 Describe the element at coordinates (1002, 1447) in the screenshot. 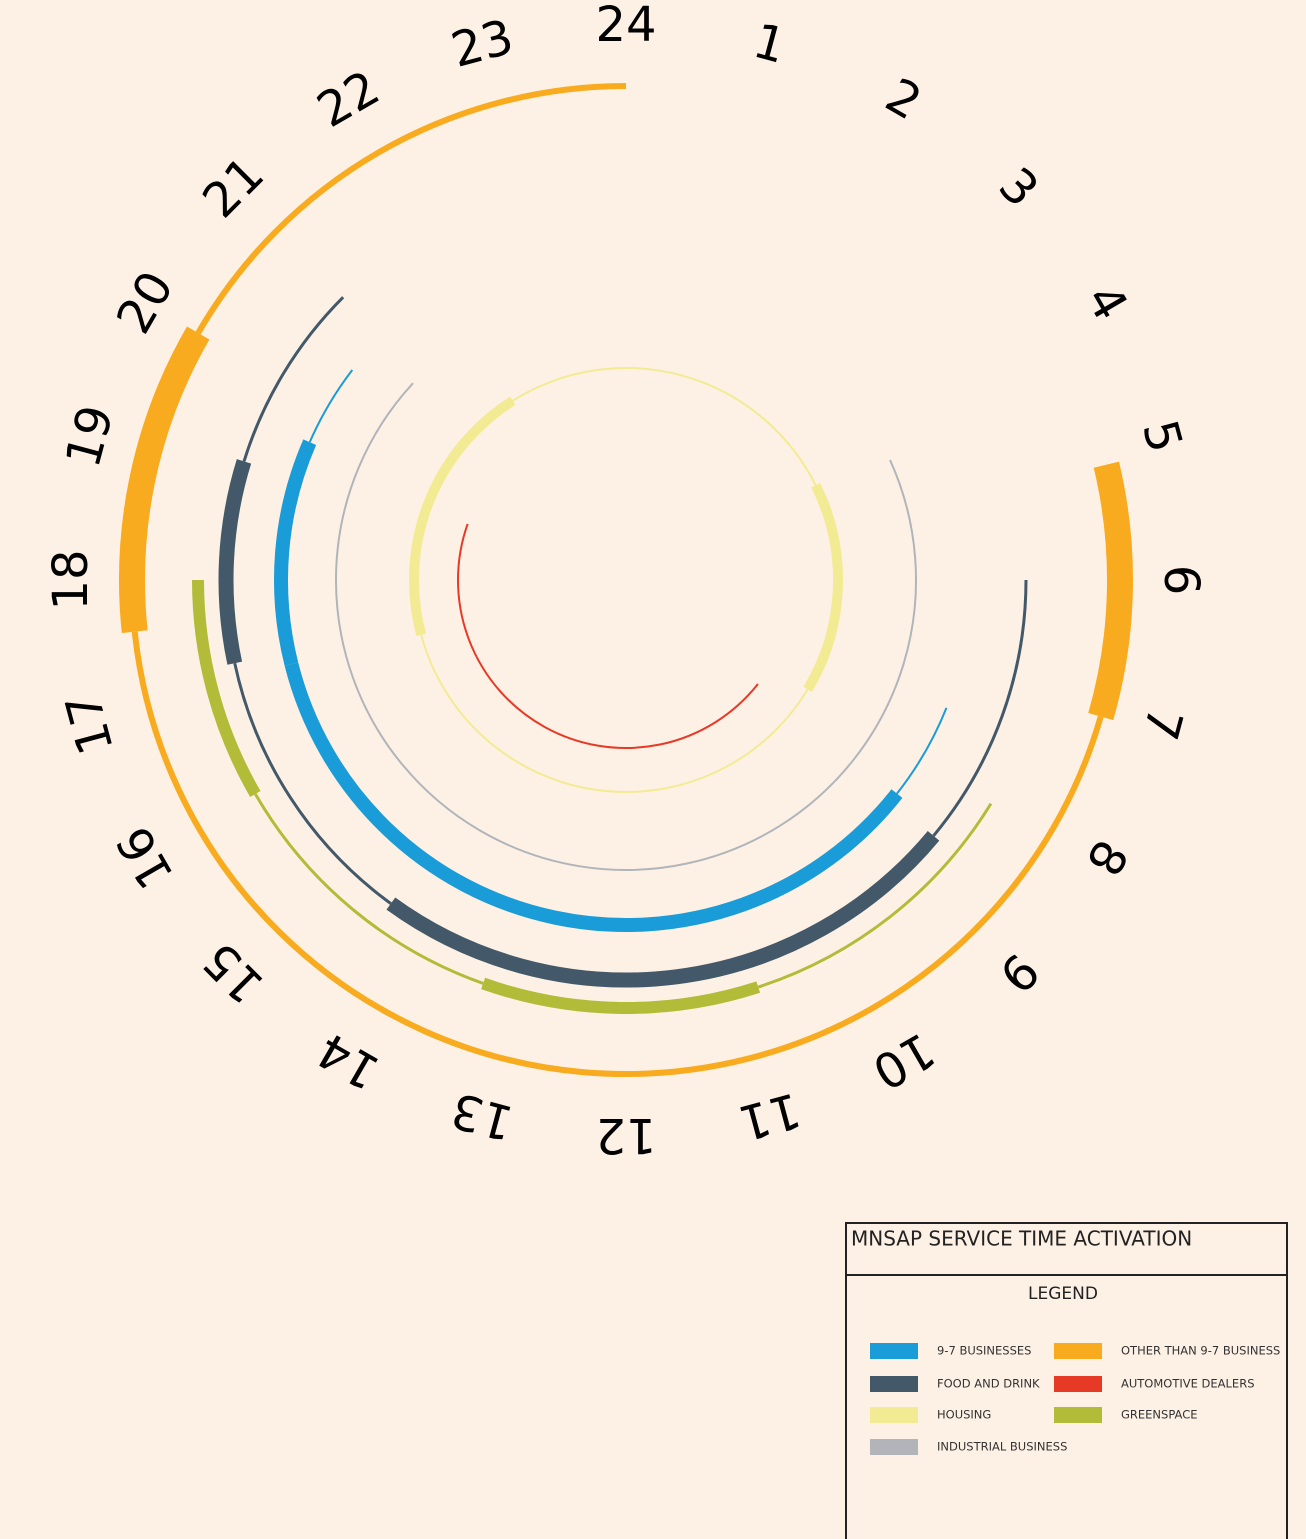

I see `legend-label: INDUSTRIAL BUSINESS` at that location.